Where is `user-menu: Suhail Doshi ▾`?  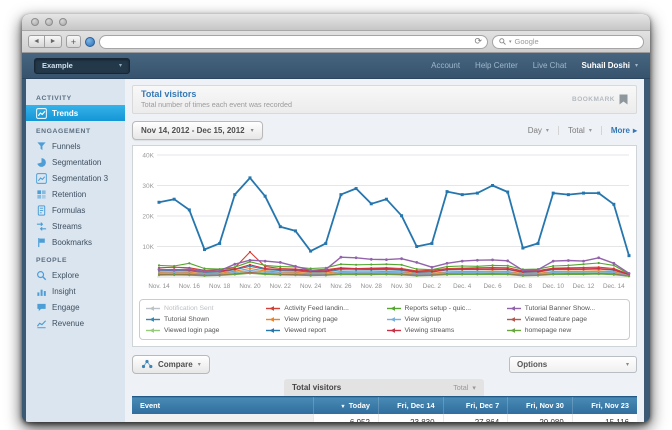
user-menu: Suhail Doshi ▾ is located at coordinates (610, 65).